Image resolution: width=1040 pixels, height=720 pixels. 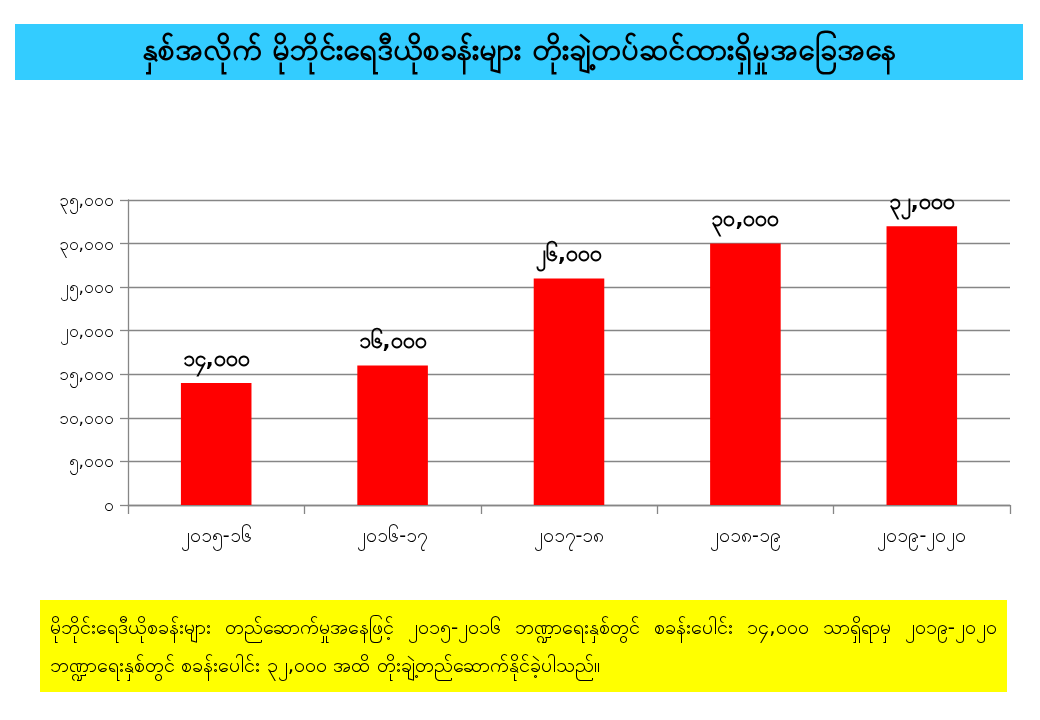 What do you see at coordinates (109, 505) in the screenshot?
I see `y-tick-label: ၀` at bounding box center [109, 505].